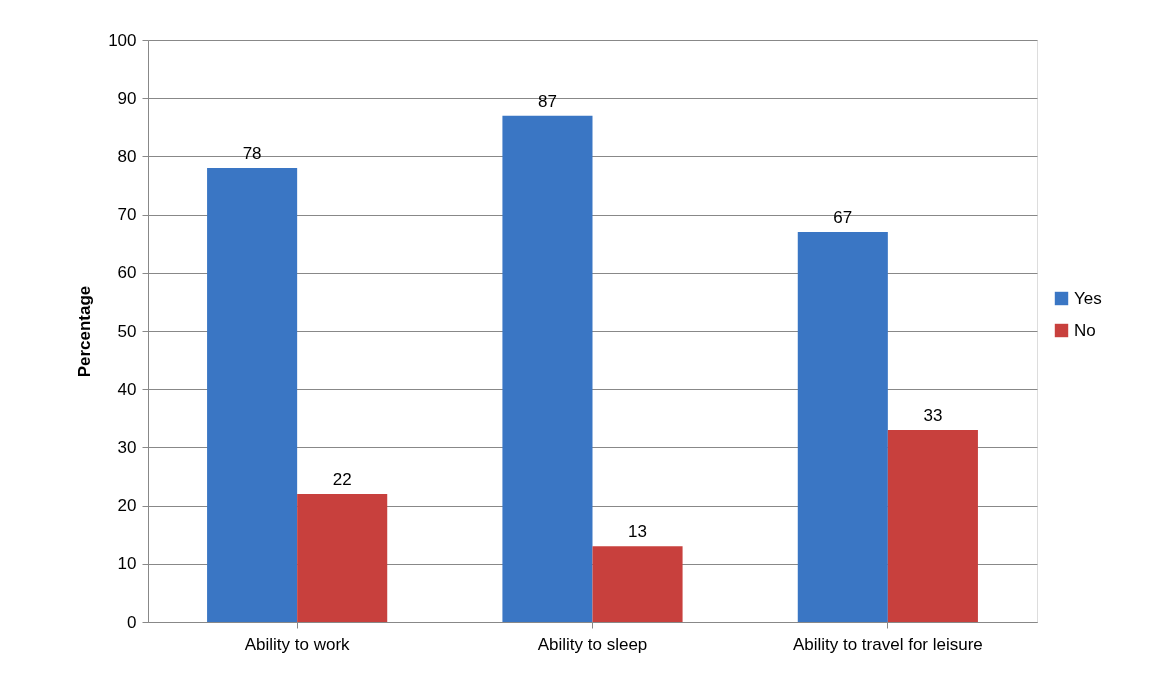 The image size is (1153, 680). I want to click on legend-label: No, so click(1085, 330).